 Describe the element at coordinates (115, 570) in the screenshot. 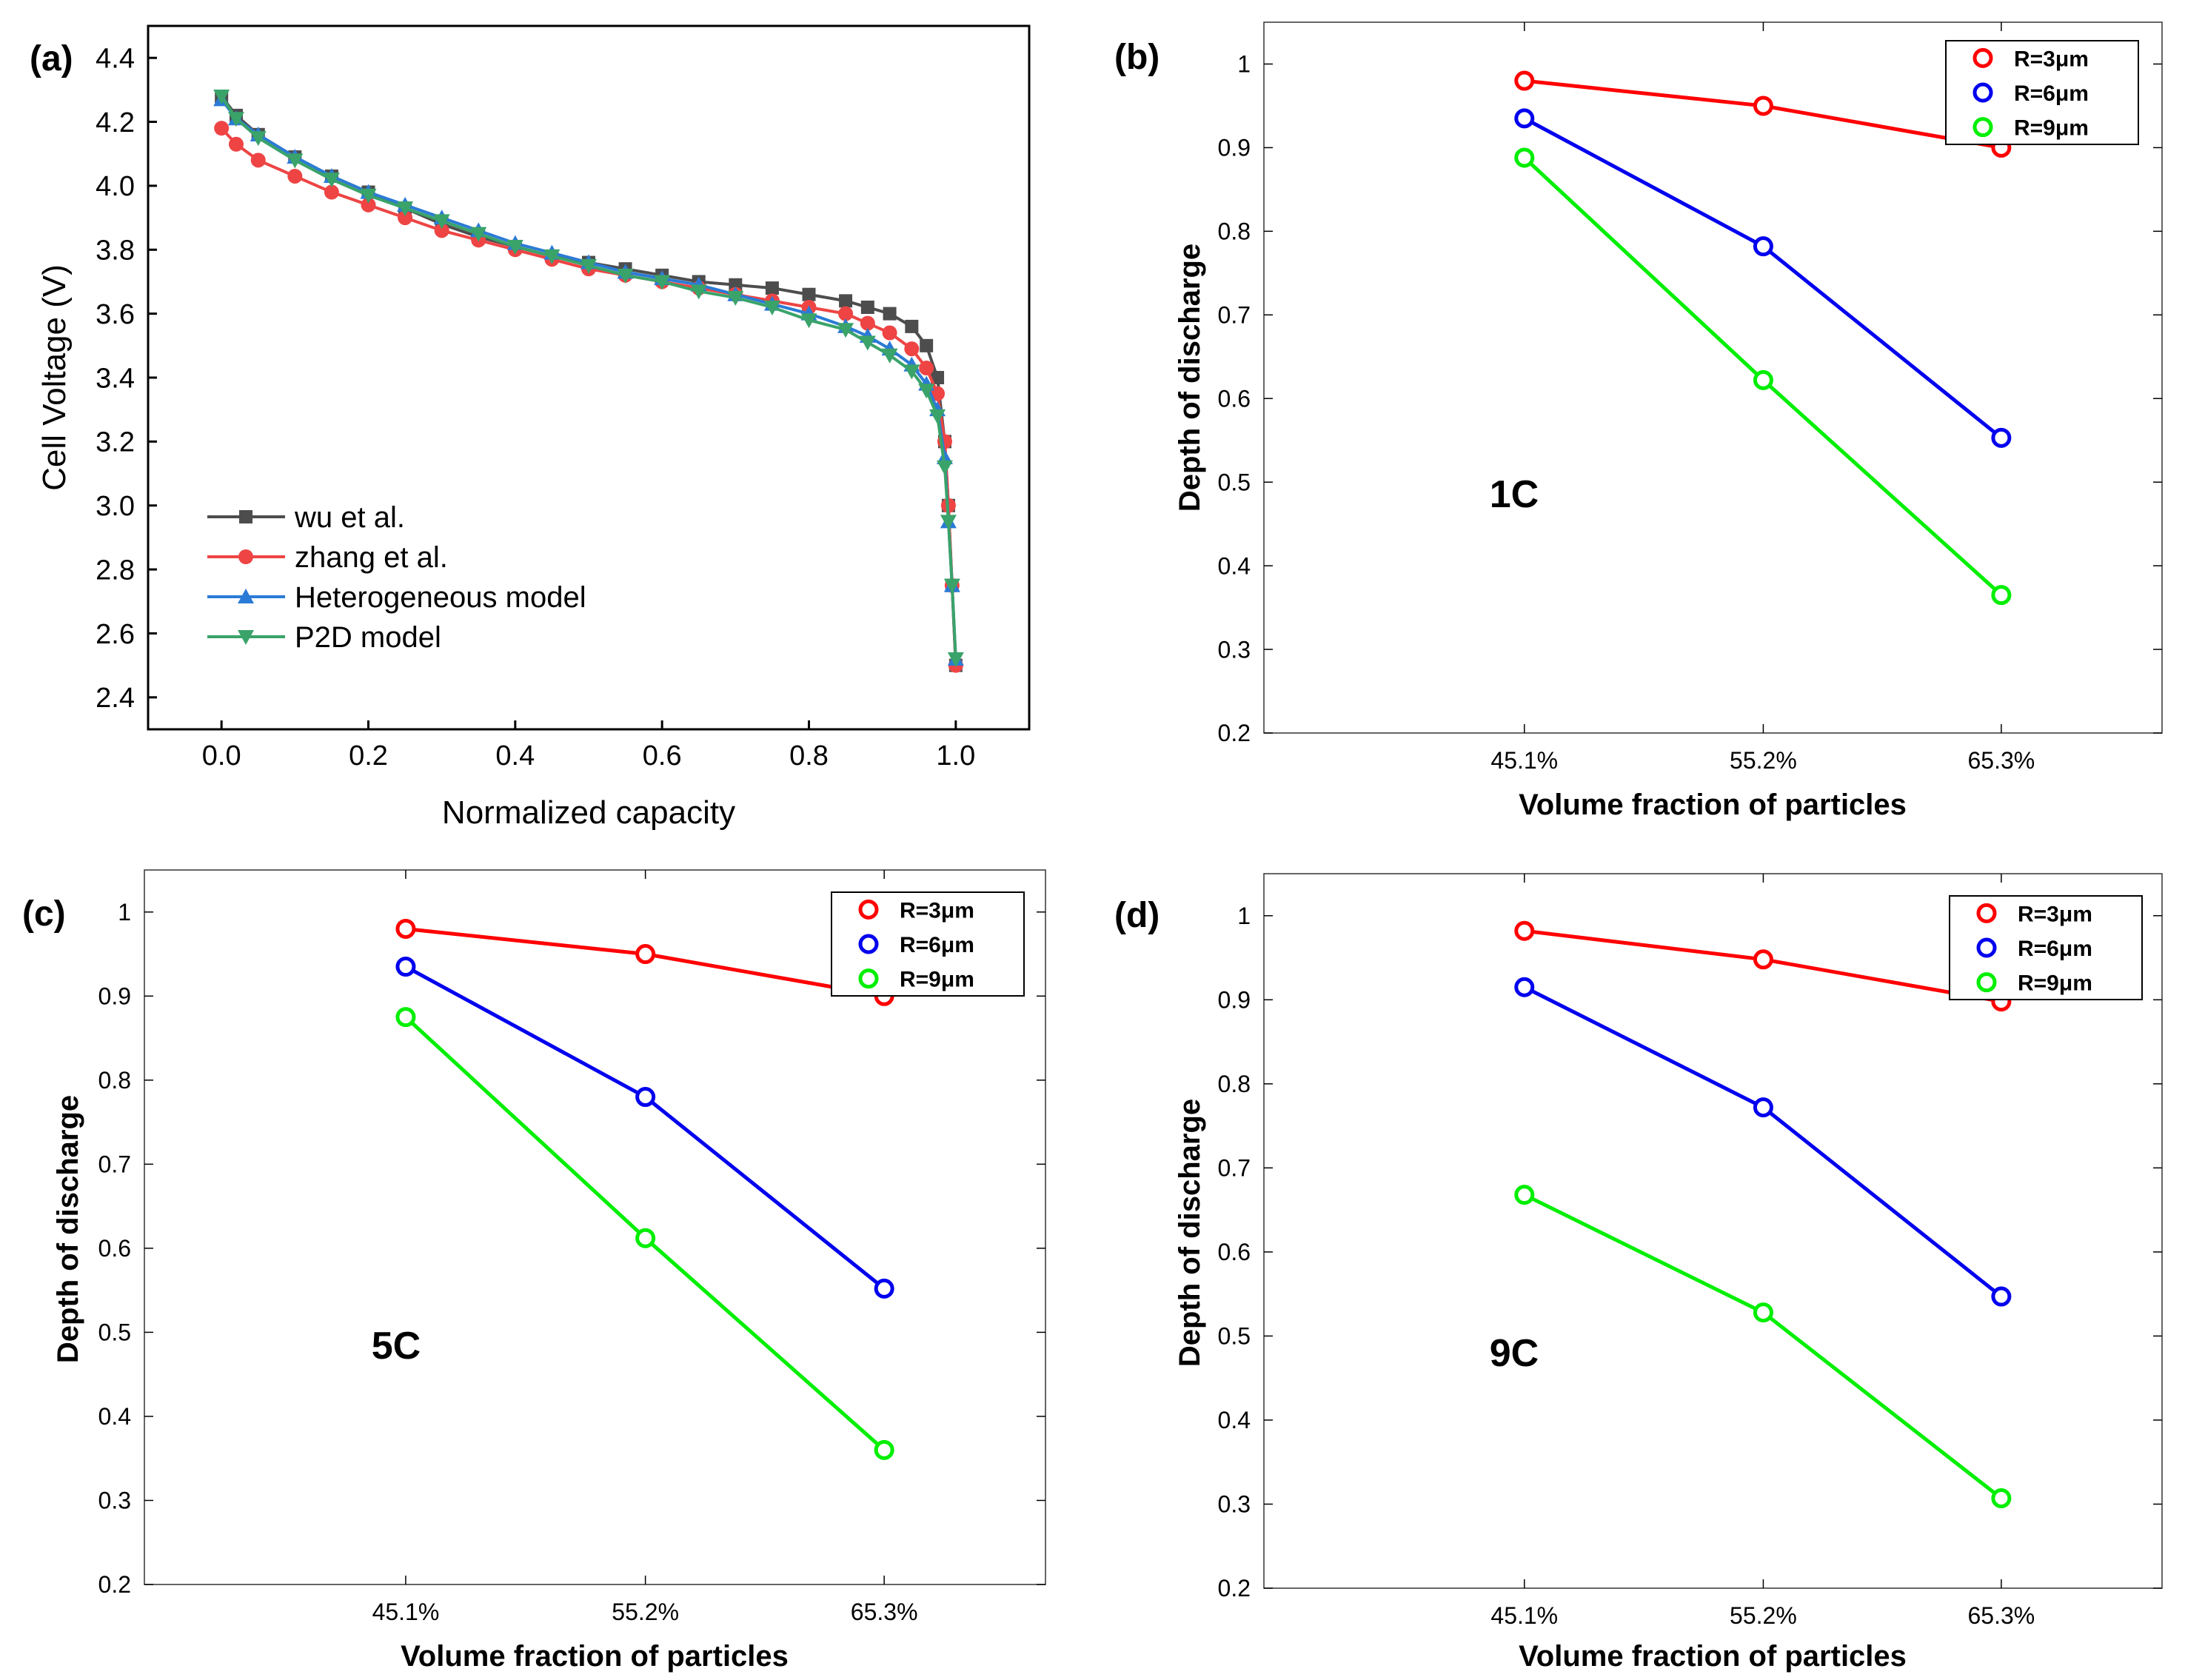

I see `y-tick-label: 2.8` at that location.